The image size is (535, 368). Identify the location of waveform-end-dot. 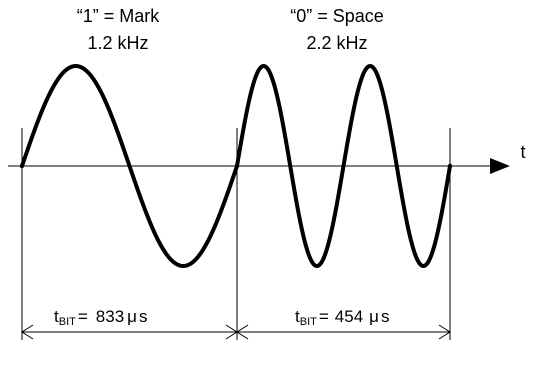
(450, 166).